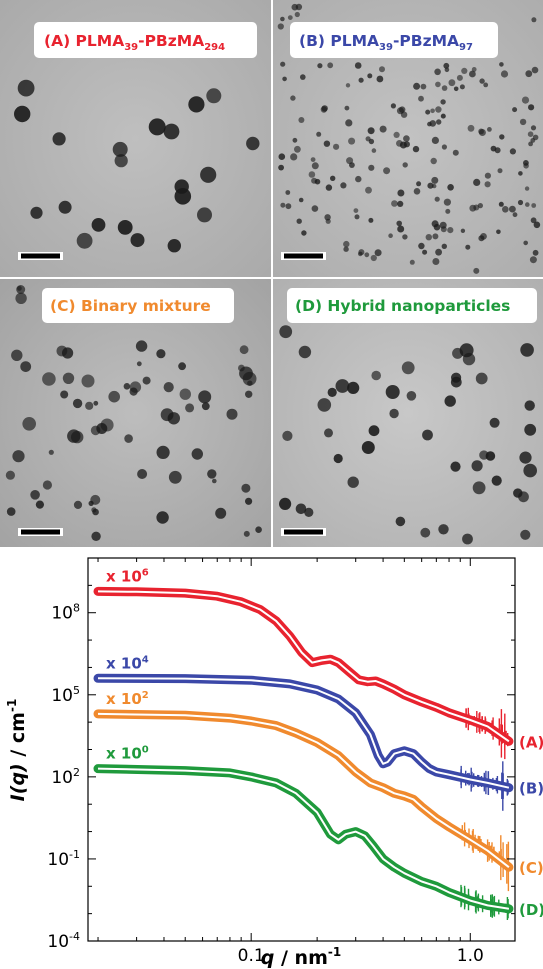 The width and height of the screenshot is (543, 969). I want to click on panel-d-label-box: (D) Hybrid nanoparticles, so click(412, 305).